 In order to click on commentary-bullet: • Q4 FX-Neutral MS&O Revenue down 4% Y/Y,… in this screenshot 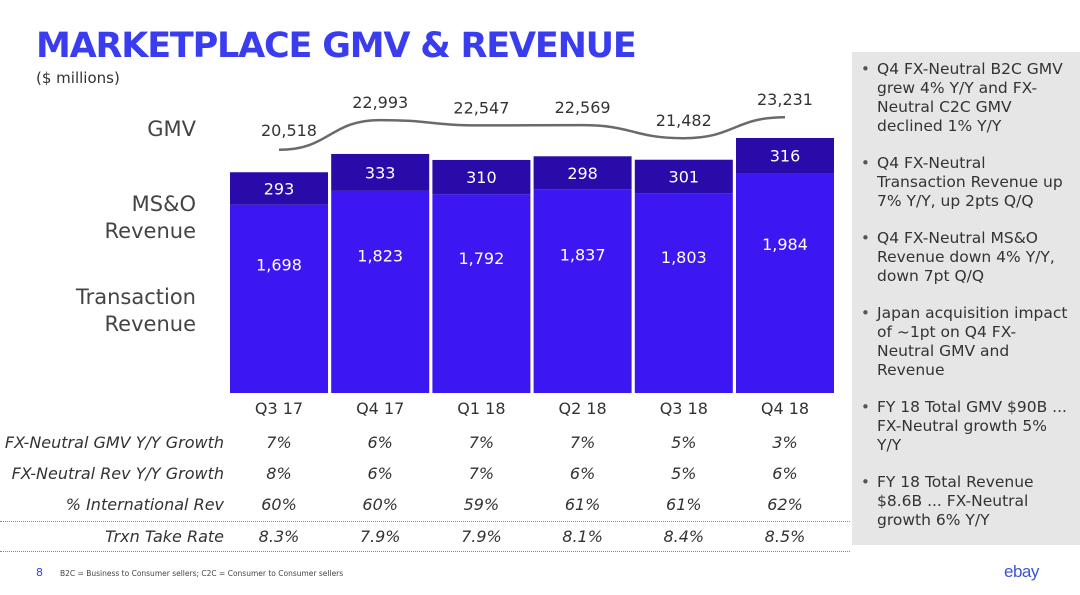, I will do `click(966, 257)`.